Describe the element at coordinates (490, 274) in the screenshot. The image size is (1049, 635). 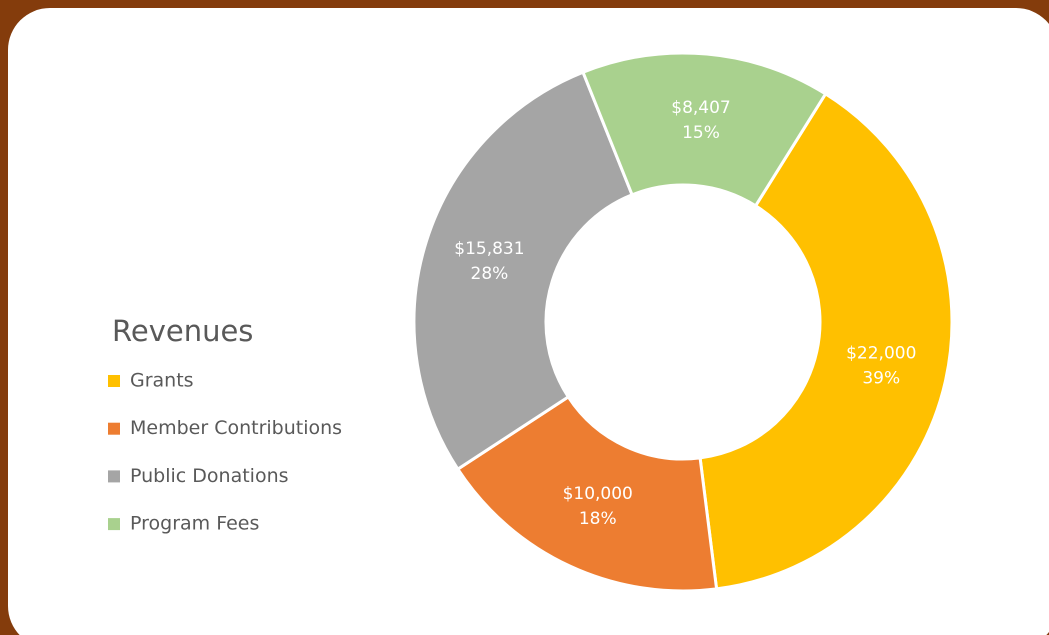
I see `data-label-percent: 28%` at that location.